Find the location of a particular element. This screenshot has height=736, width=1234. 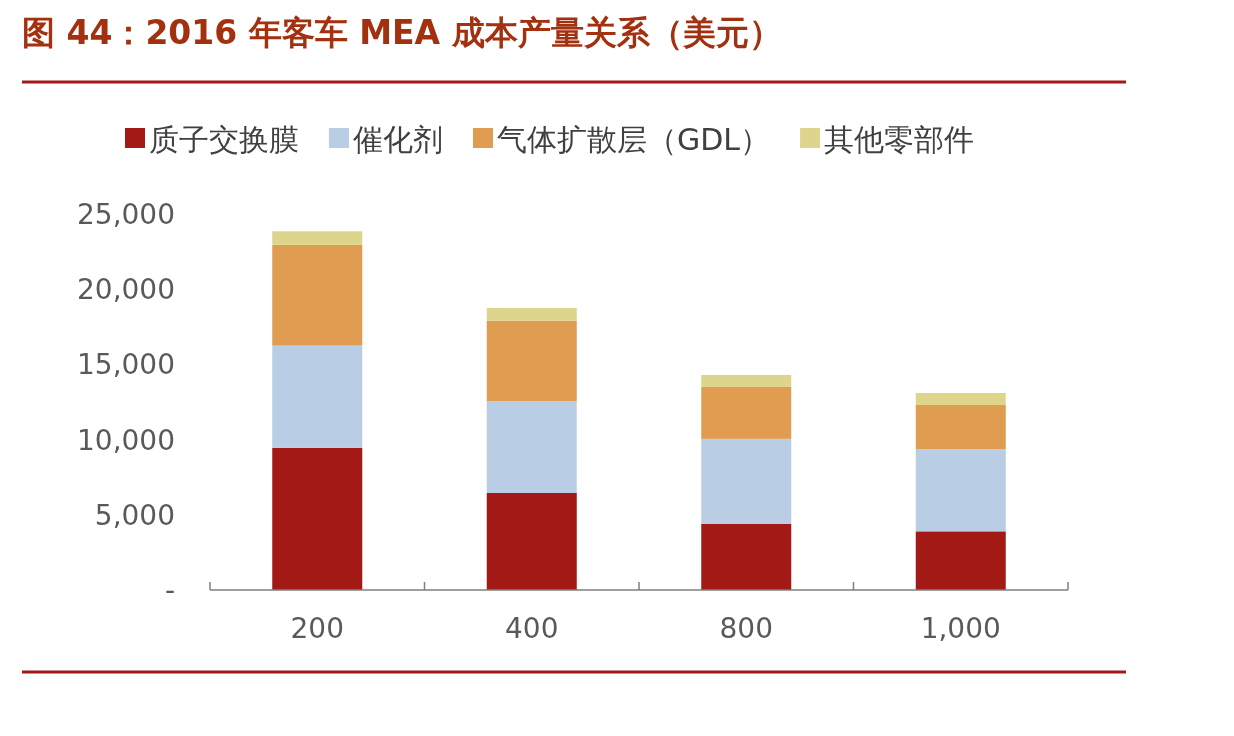

x-tick-label: 200 is located at coordinates (317, 628).